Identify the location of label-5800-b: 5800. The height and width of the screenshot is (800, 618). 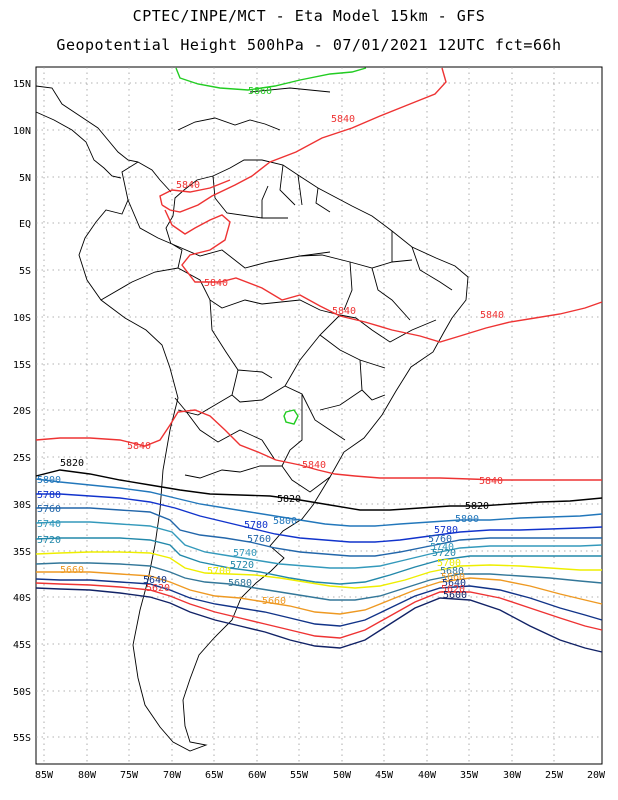
(285, 521).